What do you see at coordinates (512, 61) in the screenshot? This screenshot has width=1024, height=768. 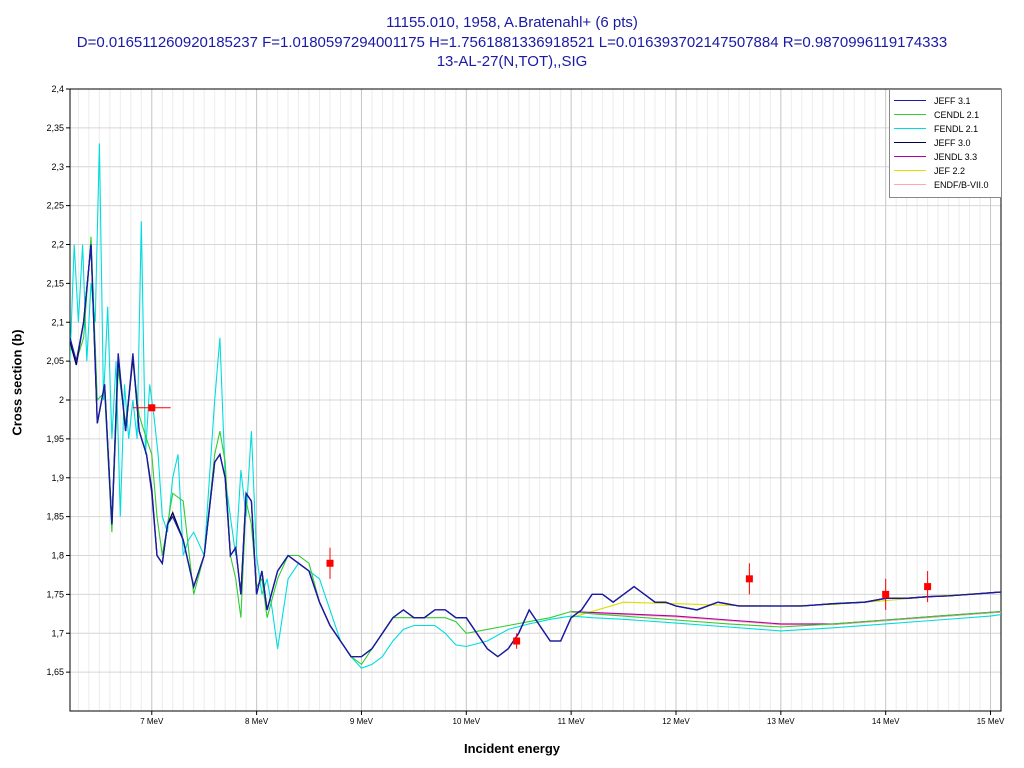 I see `reaction-label: 13-AL-27(N,TOT),,SIG` at bounding box center [512, 61].